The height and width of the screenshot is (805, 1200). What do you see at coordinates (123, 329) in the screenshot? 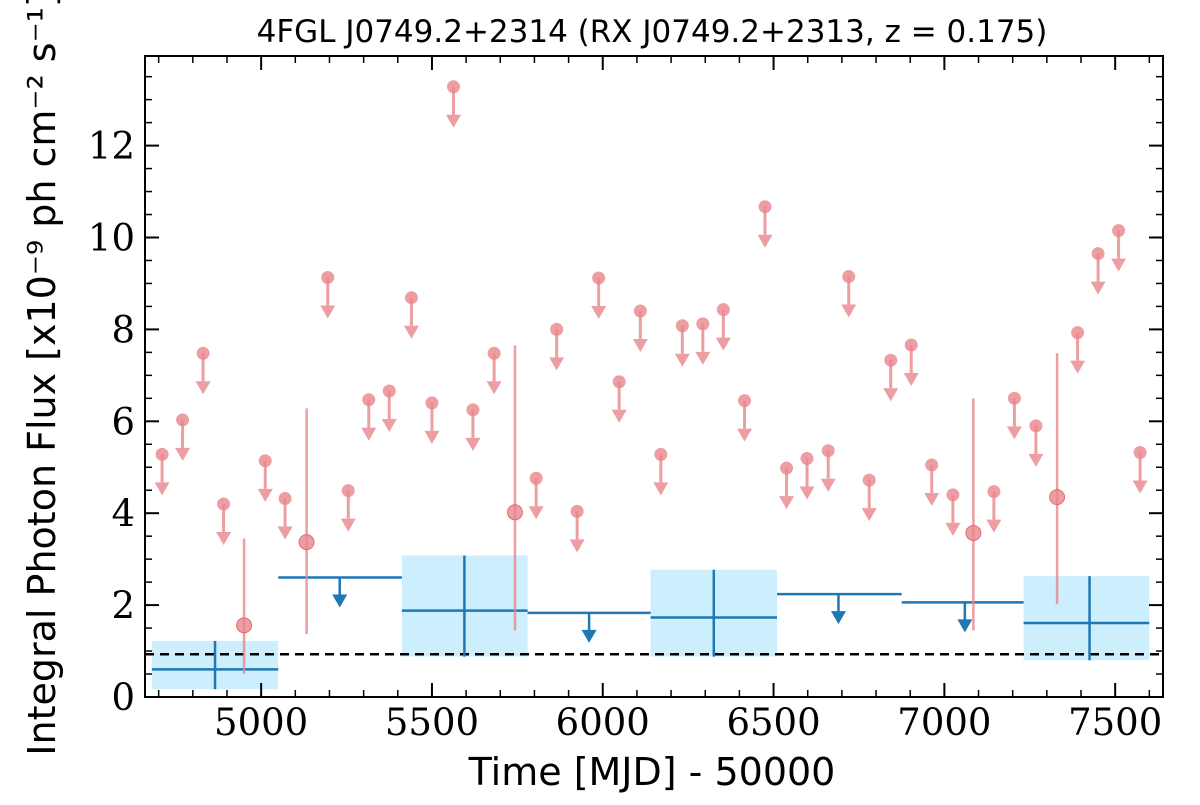
I see `y-tick-label: 8` at bounding box center [123, 329].